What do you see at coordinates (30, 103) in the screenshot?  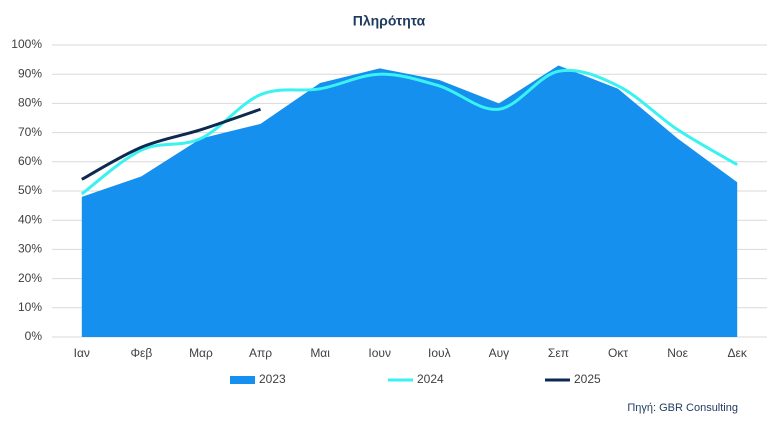 I see `y-tick-label: 80%` at bounding box center [30, 103].